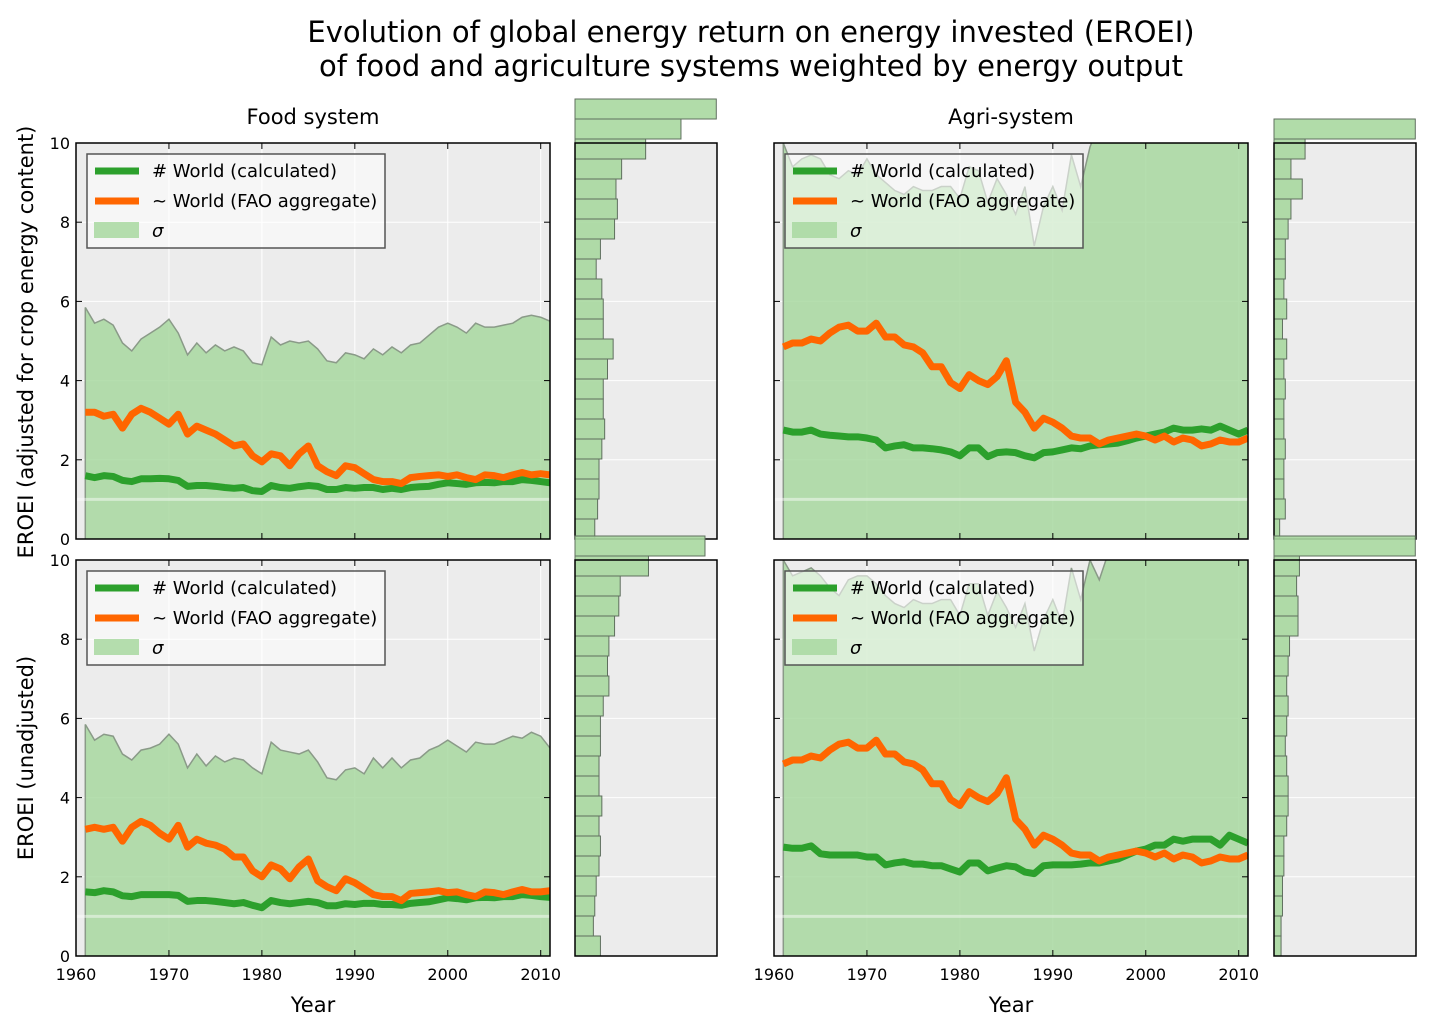  Describe the element at coordinates (646, 319) in the screenshot. I see `histogram-food_adjusted` at that location.